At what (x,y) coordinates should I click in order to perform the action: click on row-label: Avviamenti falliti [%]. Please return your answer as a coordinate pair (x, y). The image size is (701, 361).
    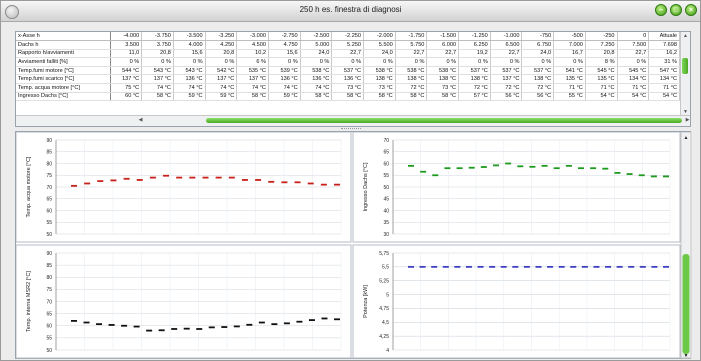
    Looking at the image, I should click on (63, 62).